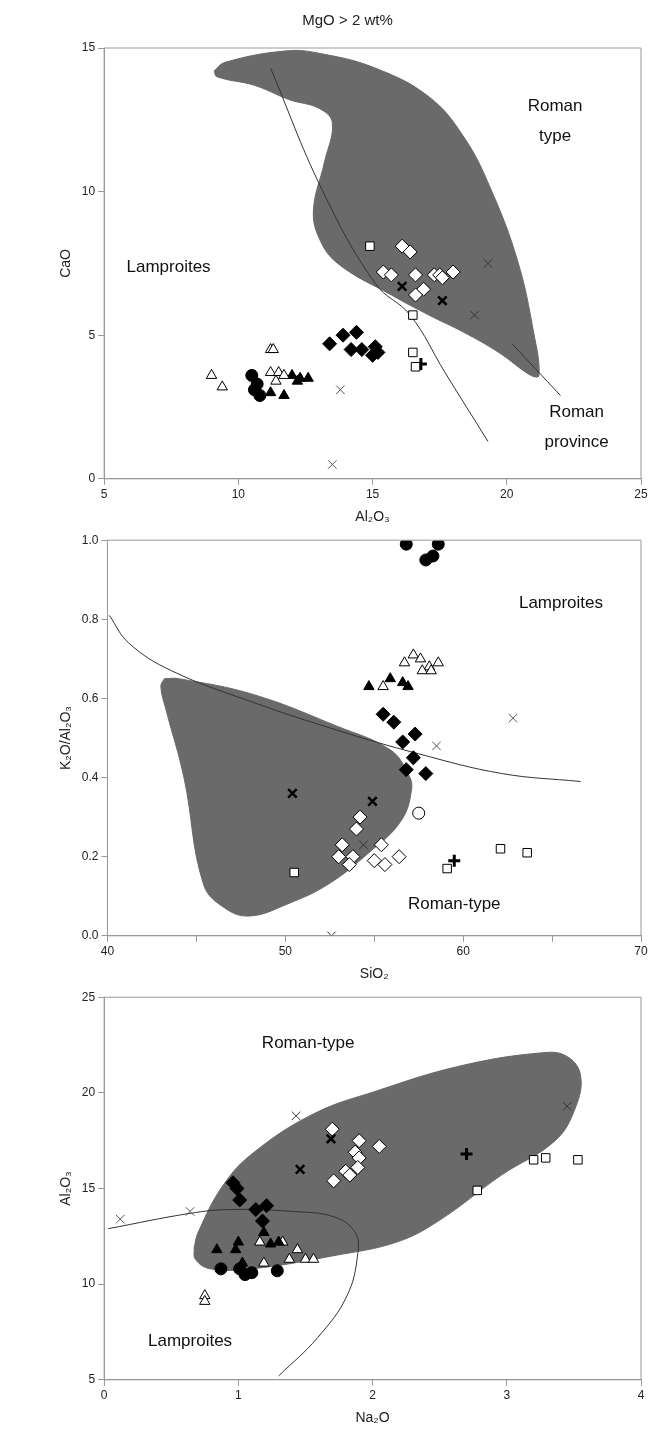 This screenshot has height=1439, width=653. What do you see at coordinates (641, 951) in the screenshot?
I see `x-tick-label: 70` at bounding box center [641, 951].